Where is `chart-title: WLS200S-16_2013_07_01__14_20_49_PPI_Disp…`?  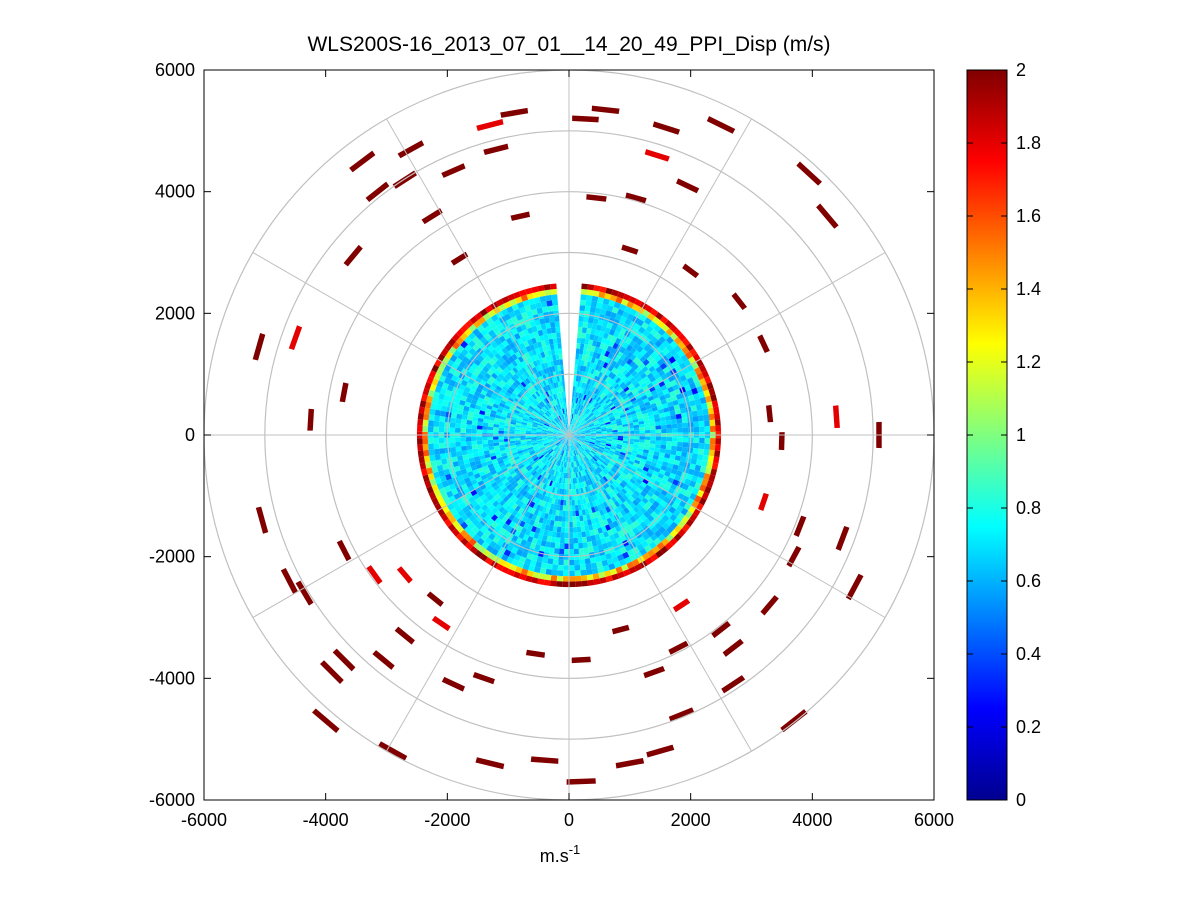 chart-title: WLS200S-16_2013_07_01__14_20_49_PPI_Disp… is located at coordinates (568, 44).